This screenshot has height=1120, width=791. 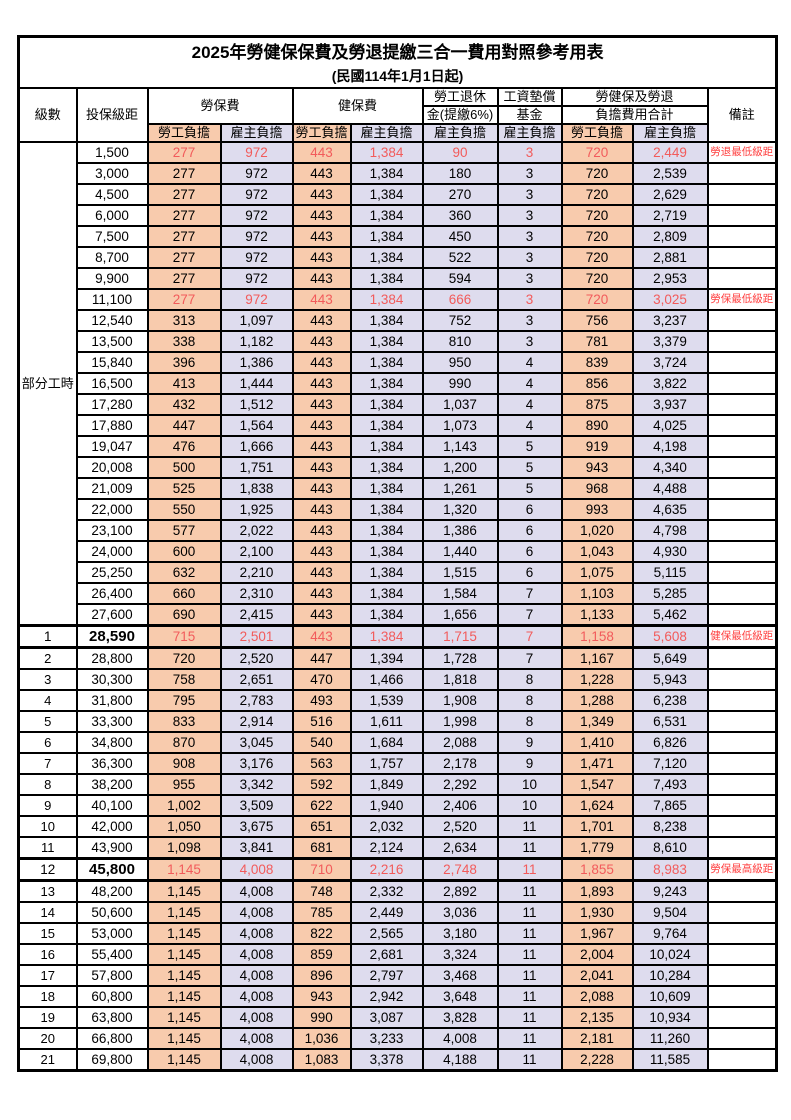 I want to click on header-row-2: 金(提繳6%) 基金 負擔費用合計, so click(x=398, y=115).